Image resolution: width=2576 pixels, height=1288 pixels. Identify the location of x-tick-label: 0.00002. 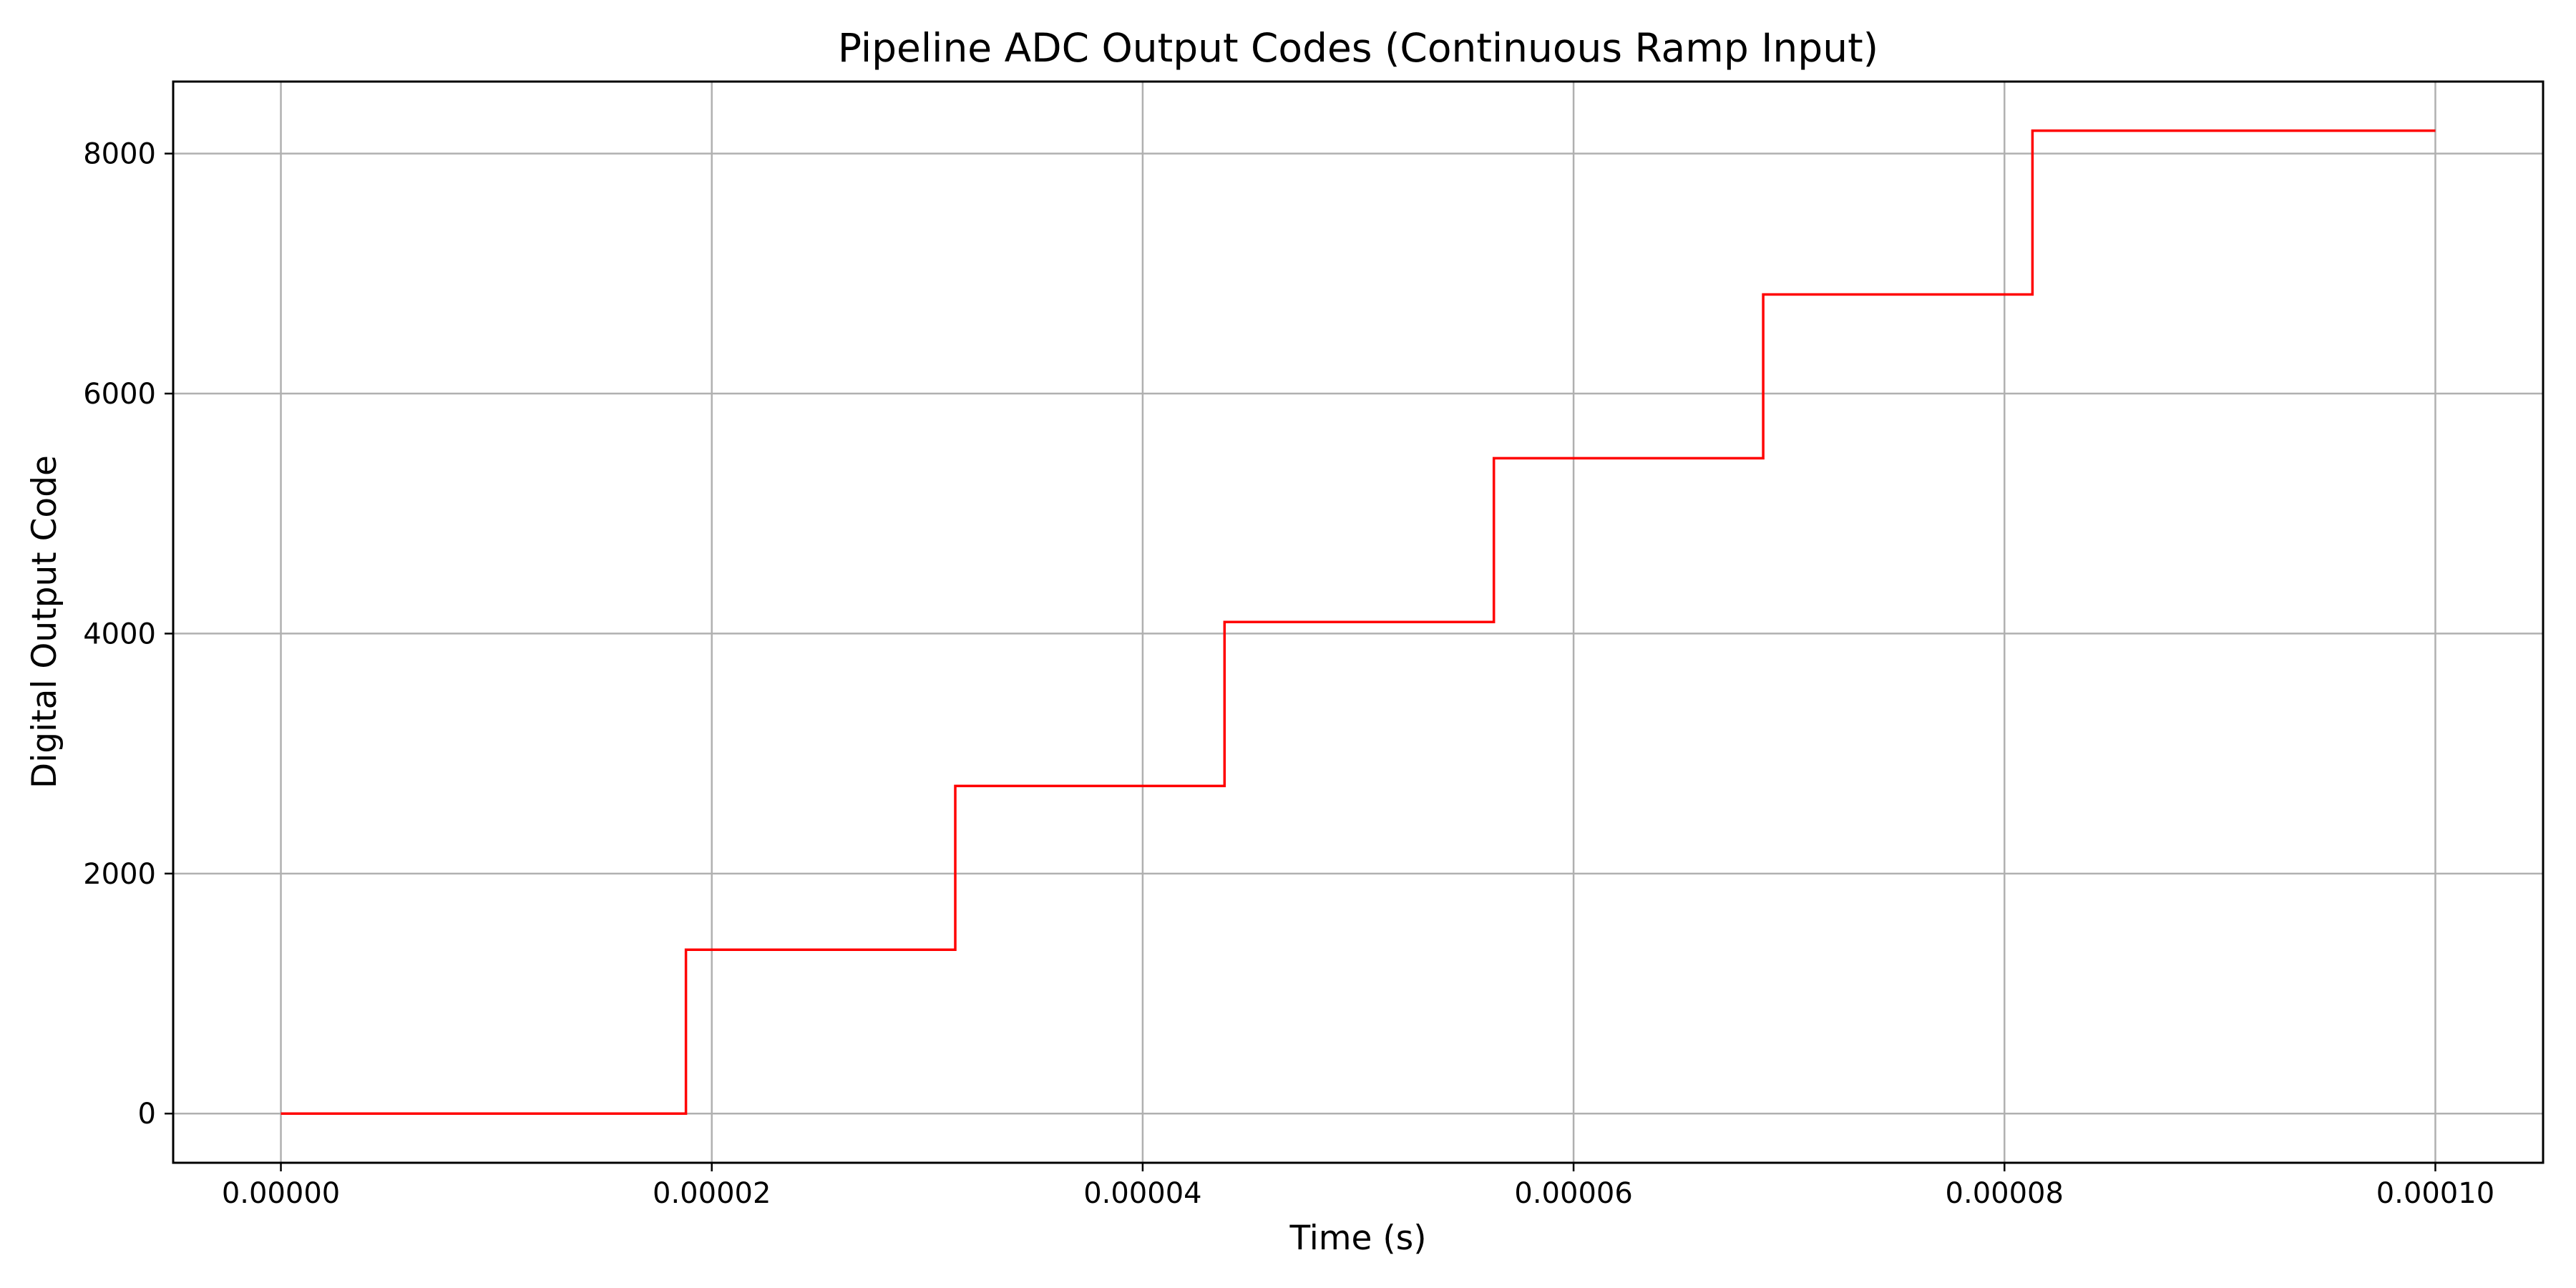
(712, 1193).